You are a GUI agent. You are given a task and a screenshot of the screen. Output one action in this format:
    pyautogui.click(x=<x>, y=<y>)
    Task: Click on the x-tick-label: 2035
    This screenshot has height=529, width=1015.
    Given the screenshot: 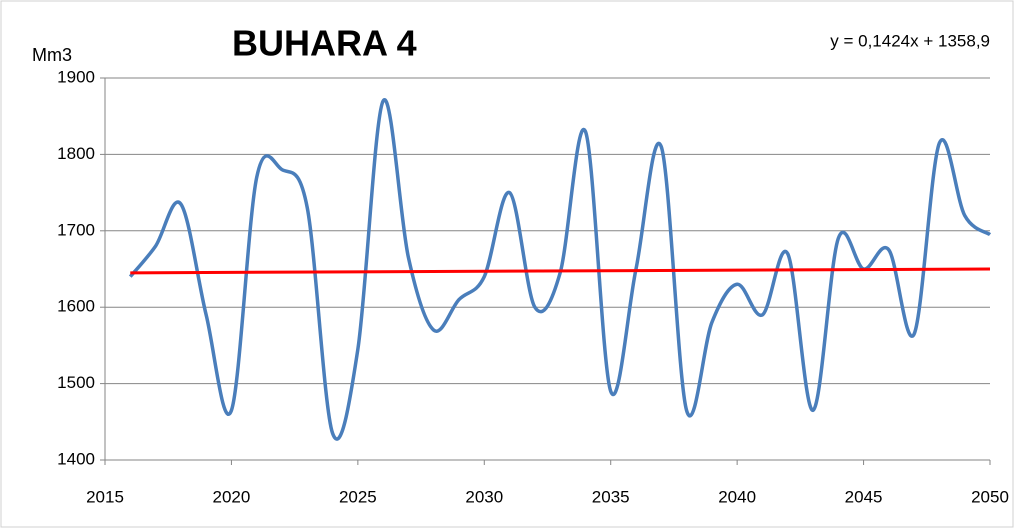 What is the action you would take?
    pyautogui.click(x=611, y=496)
    